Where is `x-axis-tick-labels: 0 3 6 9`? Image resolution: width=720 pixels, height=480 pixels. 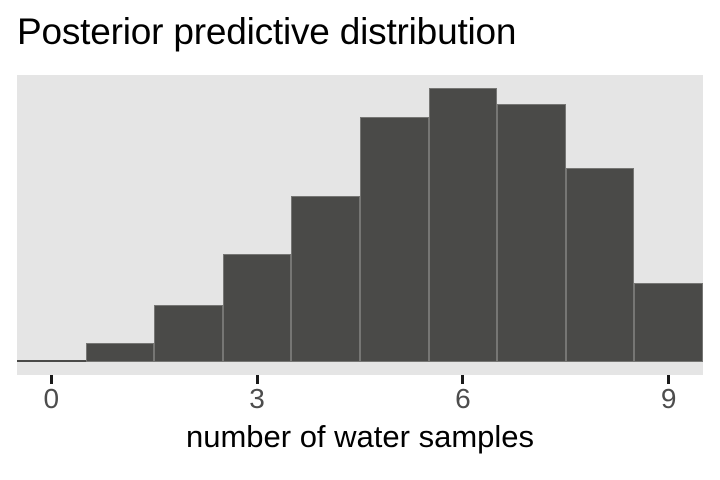 x-axis-tick-labels: 0 3 6 9 is located at coordinates (360, 399).